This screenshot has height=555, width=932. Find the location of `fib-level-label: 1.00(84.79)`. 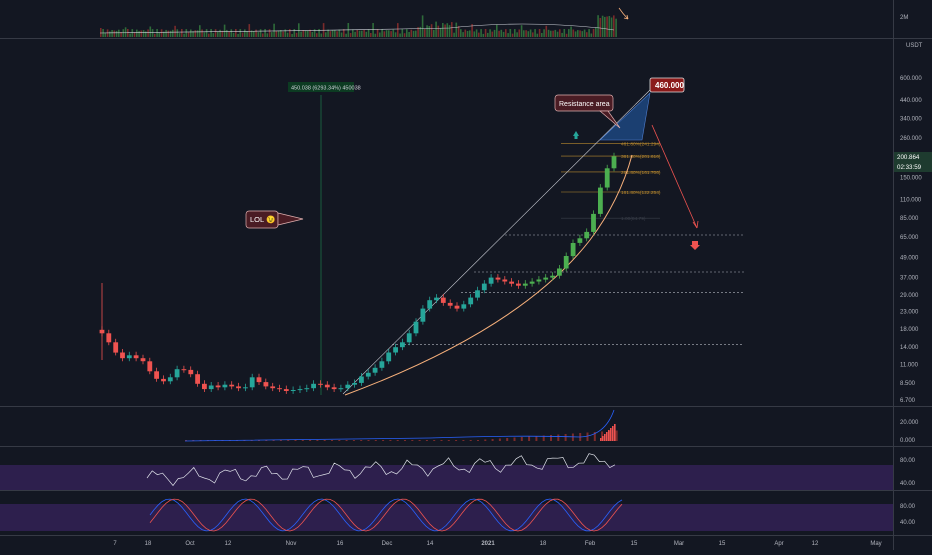

fib-level-label: 1.00(84.79) is located at coordinates (633, 219).